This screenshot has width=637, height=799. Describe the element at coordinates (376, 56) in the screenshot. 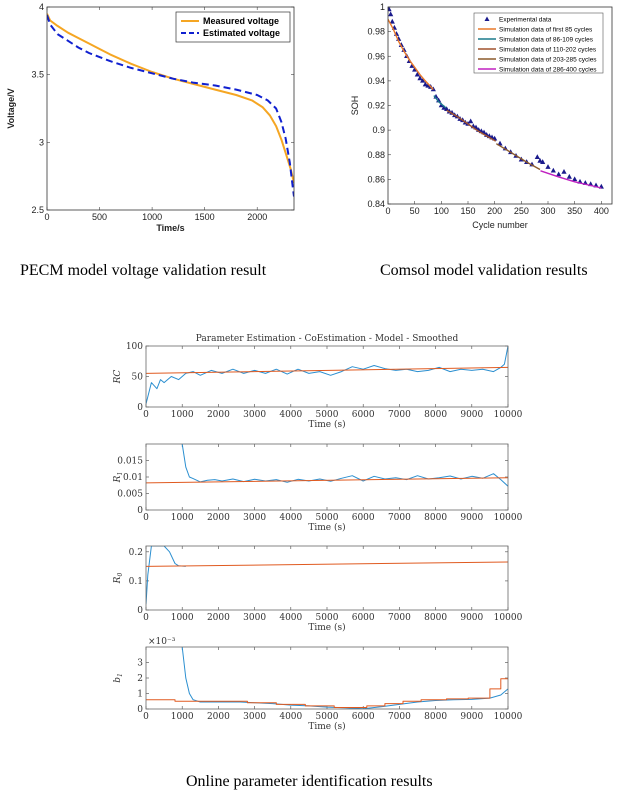

I see `soh-chart-ytick-label: 0.96` at that location.